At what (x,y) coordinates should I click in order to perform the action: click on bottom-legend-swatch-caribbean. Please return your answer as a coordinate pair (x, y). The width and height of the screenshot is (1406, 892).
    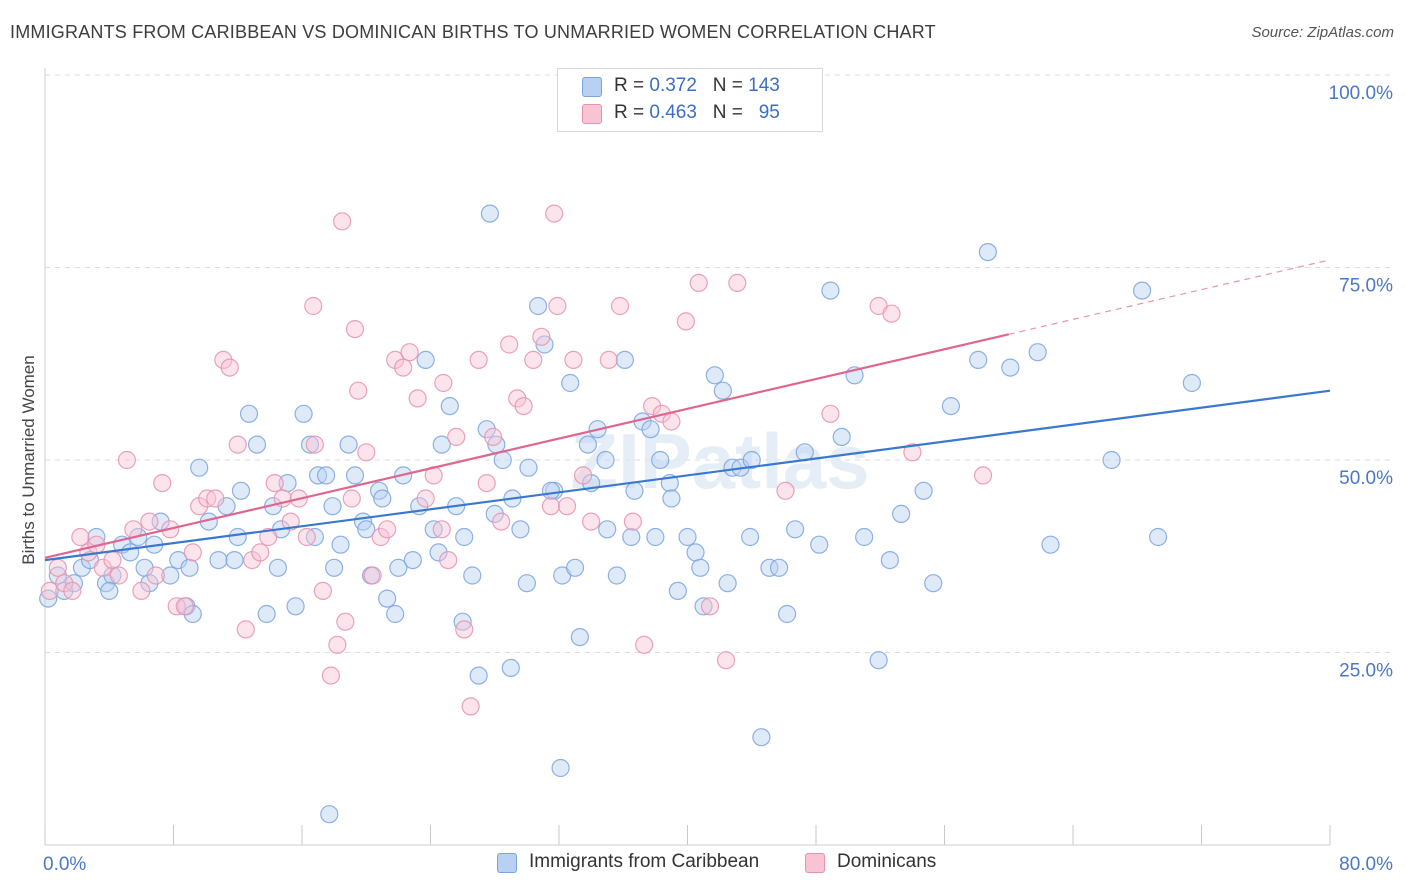
    Looking at the image, I should click on (507, 863).